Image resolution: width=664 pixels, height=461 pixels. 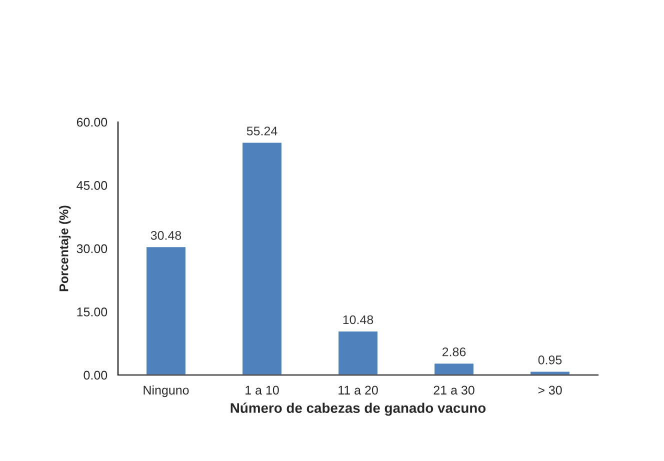 What do you see at coordinates (92, 185) in the screenshot?
I see `y-tick-label: 45.00` at bounding box center [92, 185].